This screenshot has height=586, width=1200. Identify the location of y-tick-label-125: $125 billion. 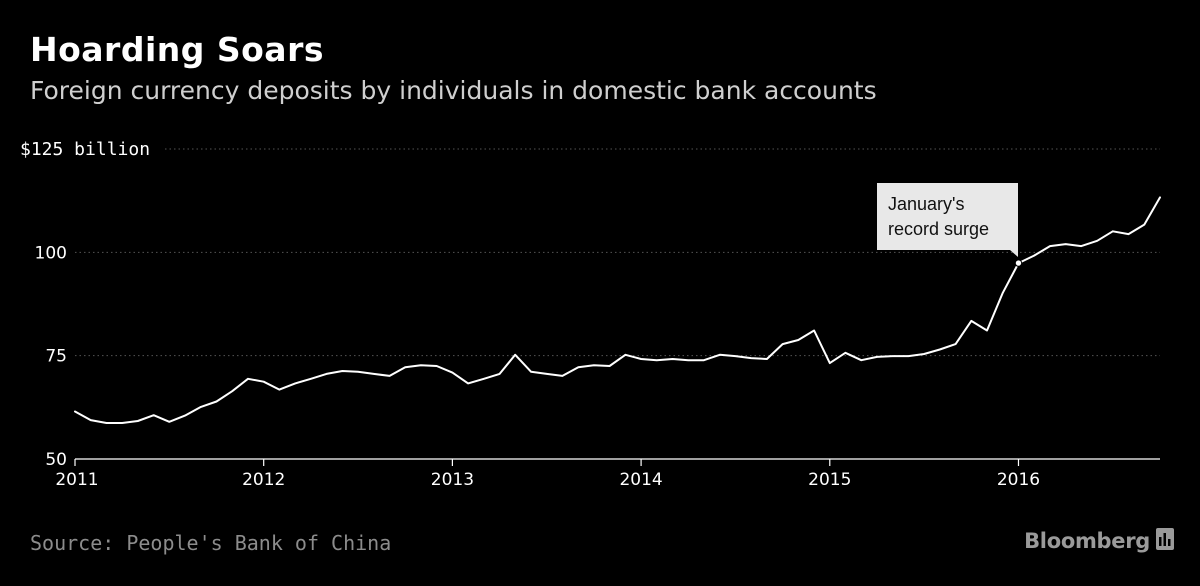
(85, 149).